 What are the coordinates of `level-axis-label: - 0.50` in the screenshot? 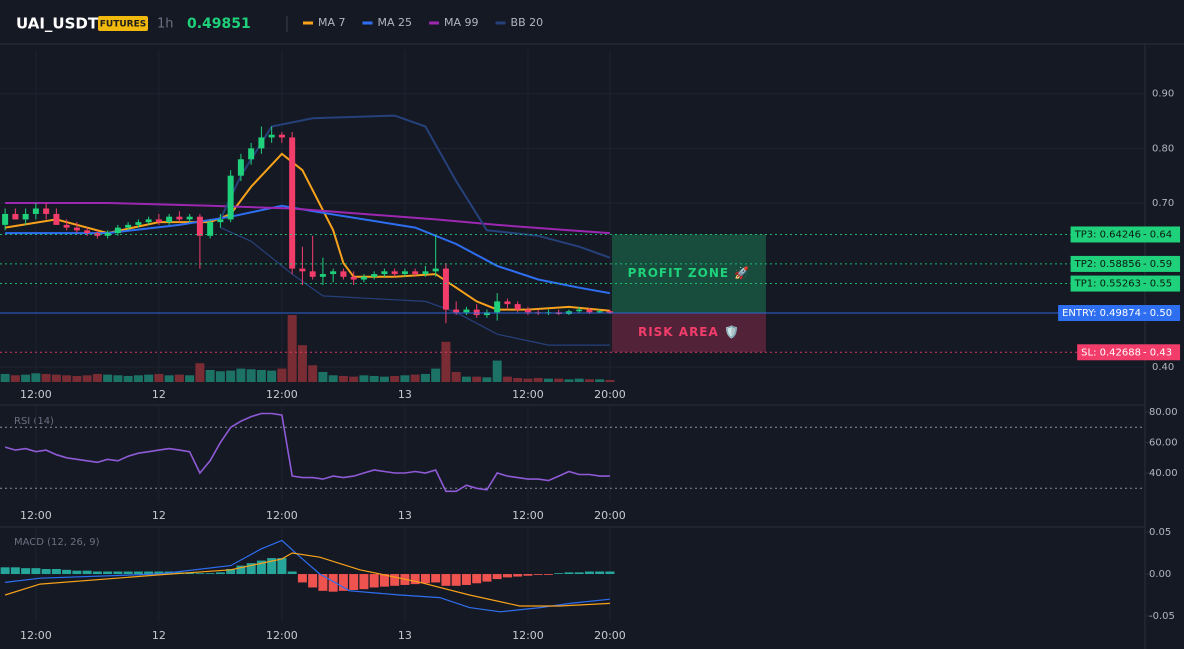 It's located at (1157, 313).